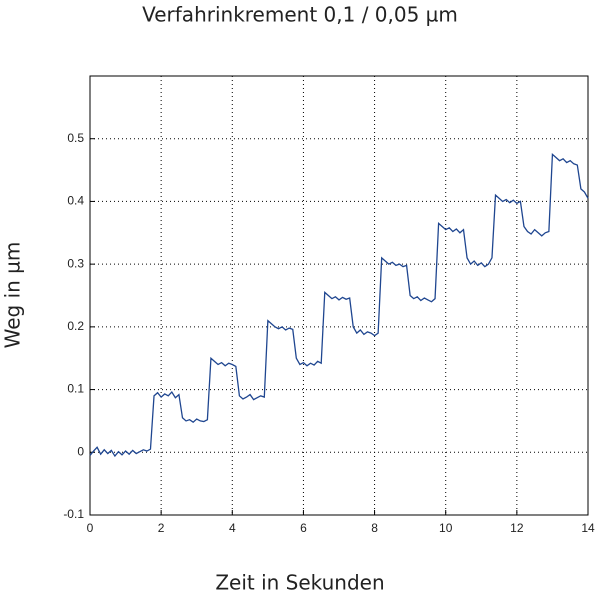 The image size is (600, 600). What do you see at coordinates (75, 326) in the screenshot?
I see `y-tick-label: 0.2` at bounding box center [75, 326].